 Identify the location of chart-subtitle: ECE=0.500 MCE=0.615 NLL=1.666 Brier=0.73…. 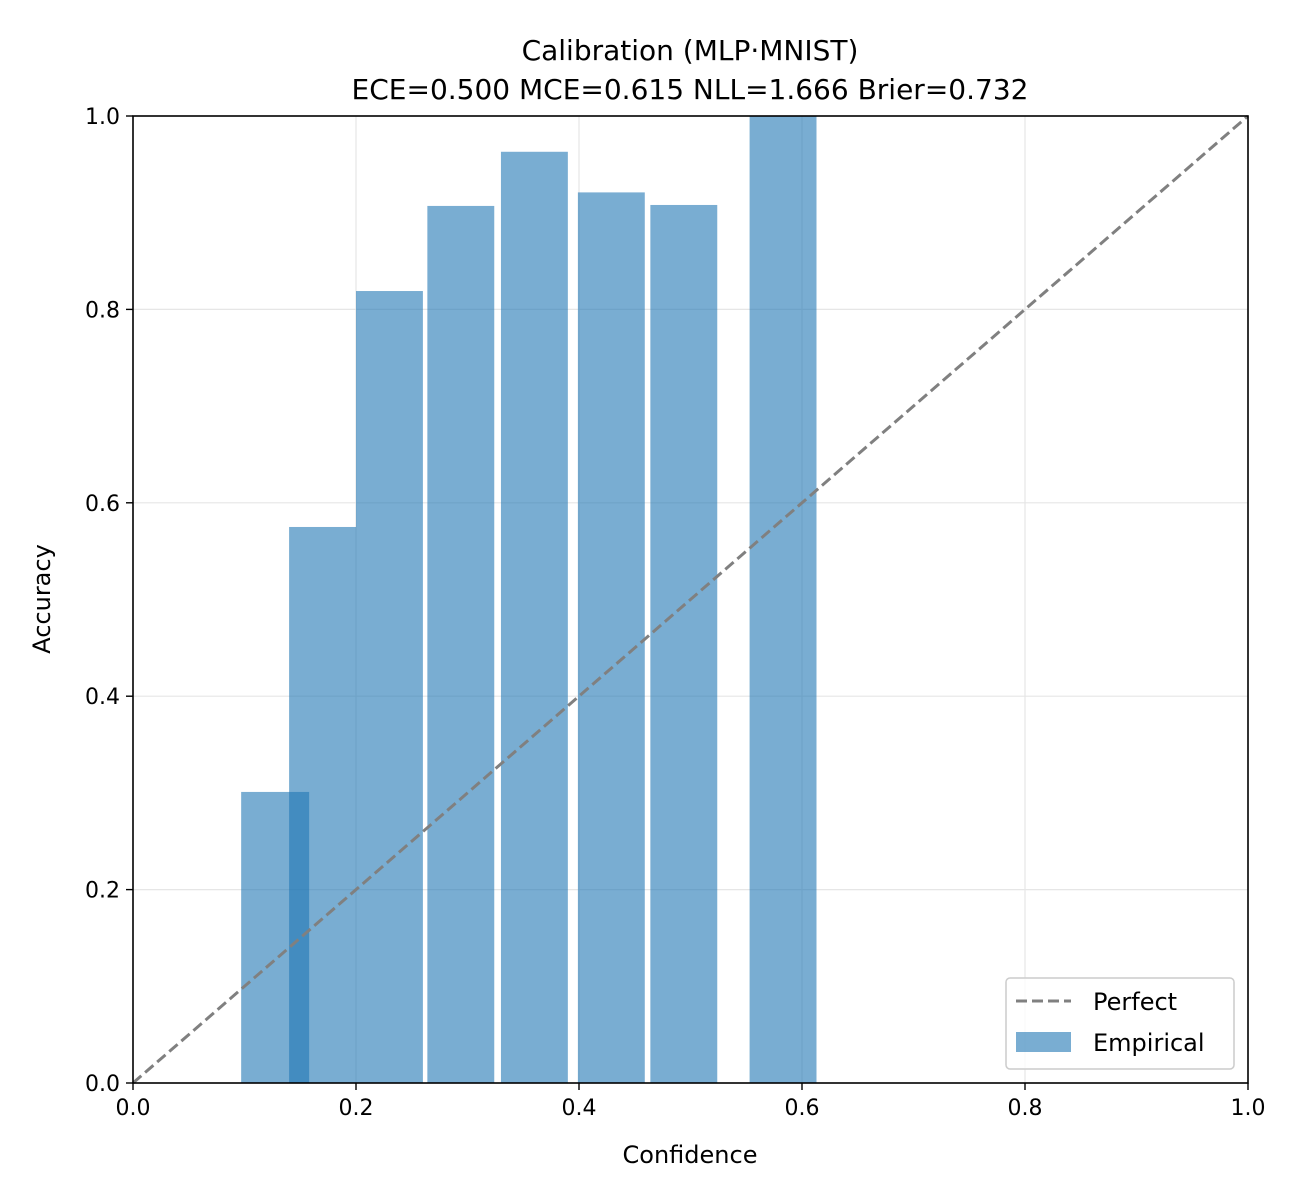
(690, 89).